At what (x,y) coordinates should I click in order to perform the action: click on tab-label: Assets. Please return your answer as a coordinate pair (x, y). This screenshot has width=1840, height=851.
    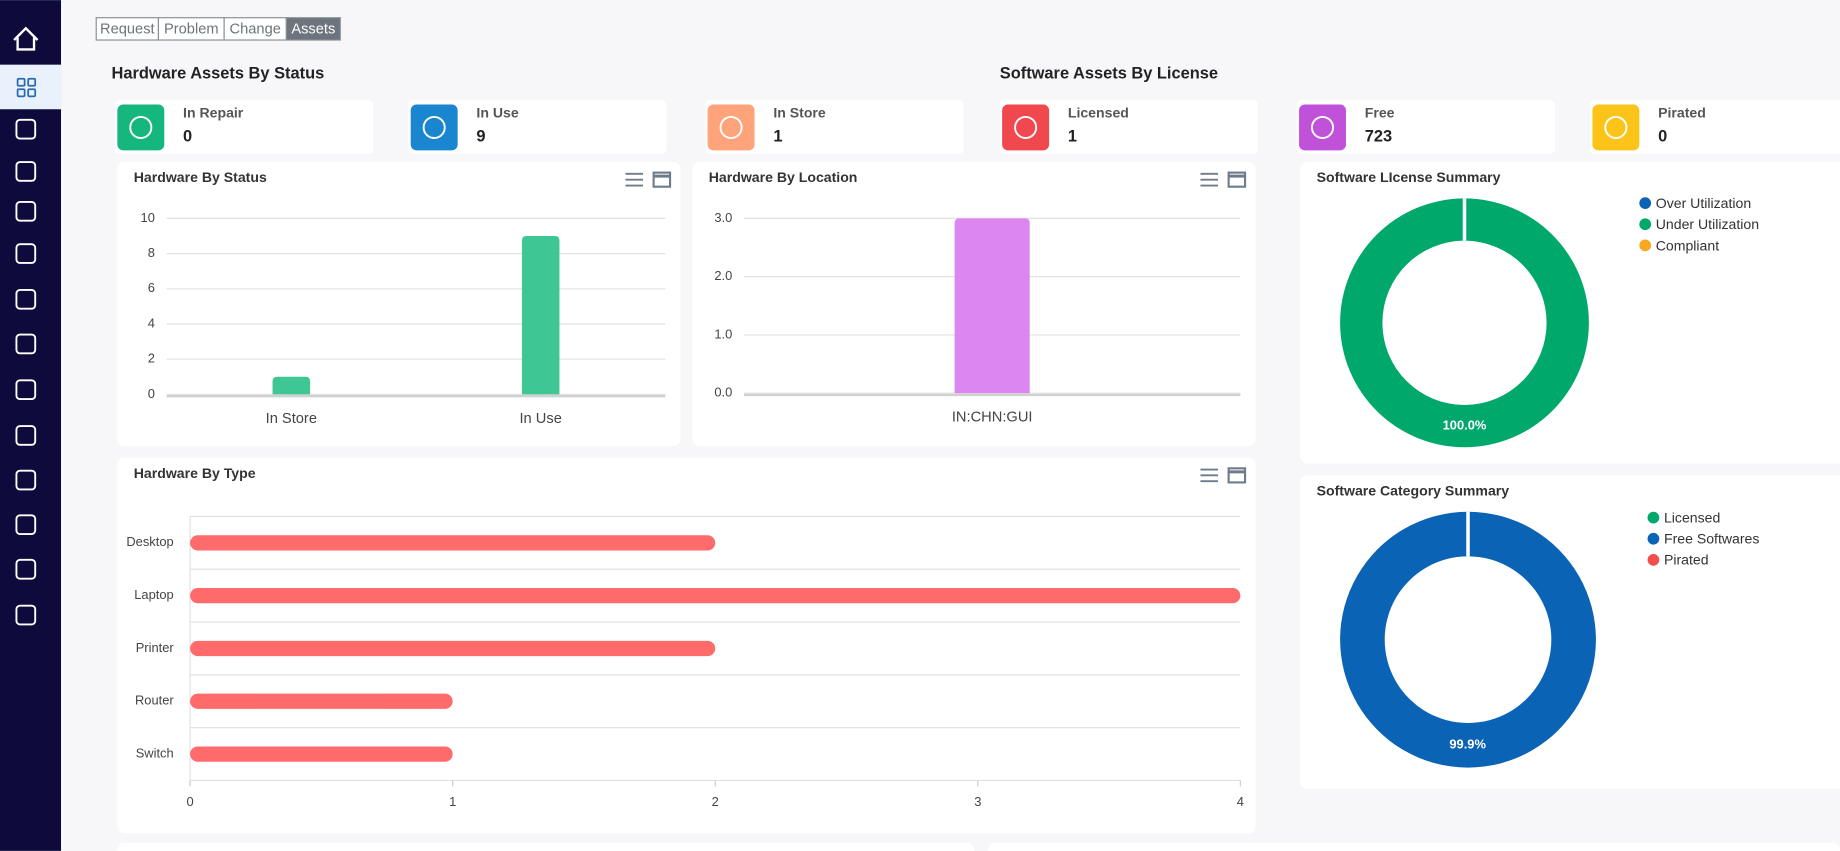
    Looking at the image, I should click on (313, 29).